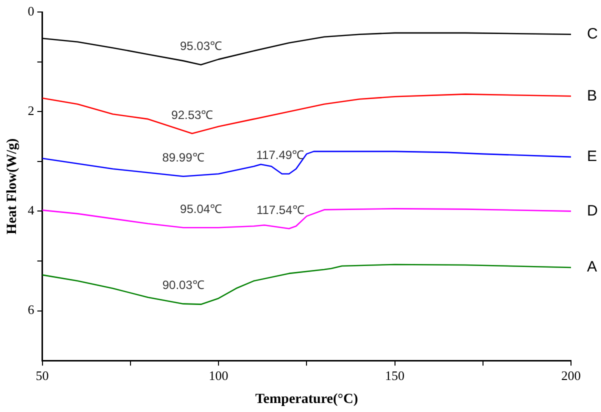  I want to click on annotation: 89.99℃, so click(183, 157).